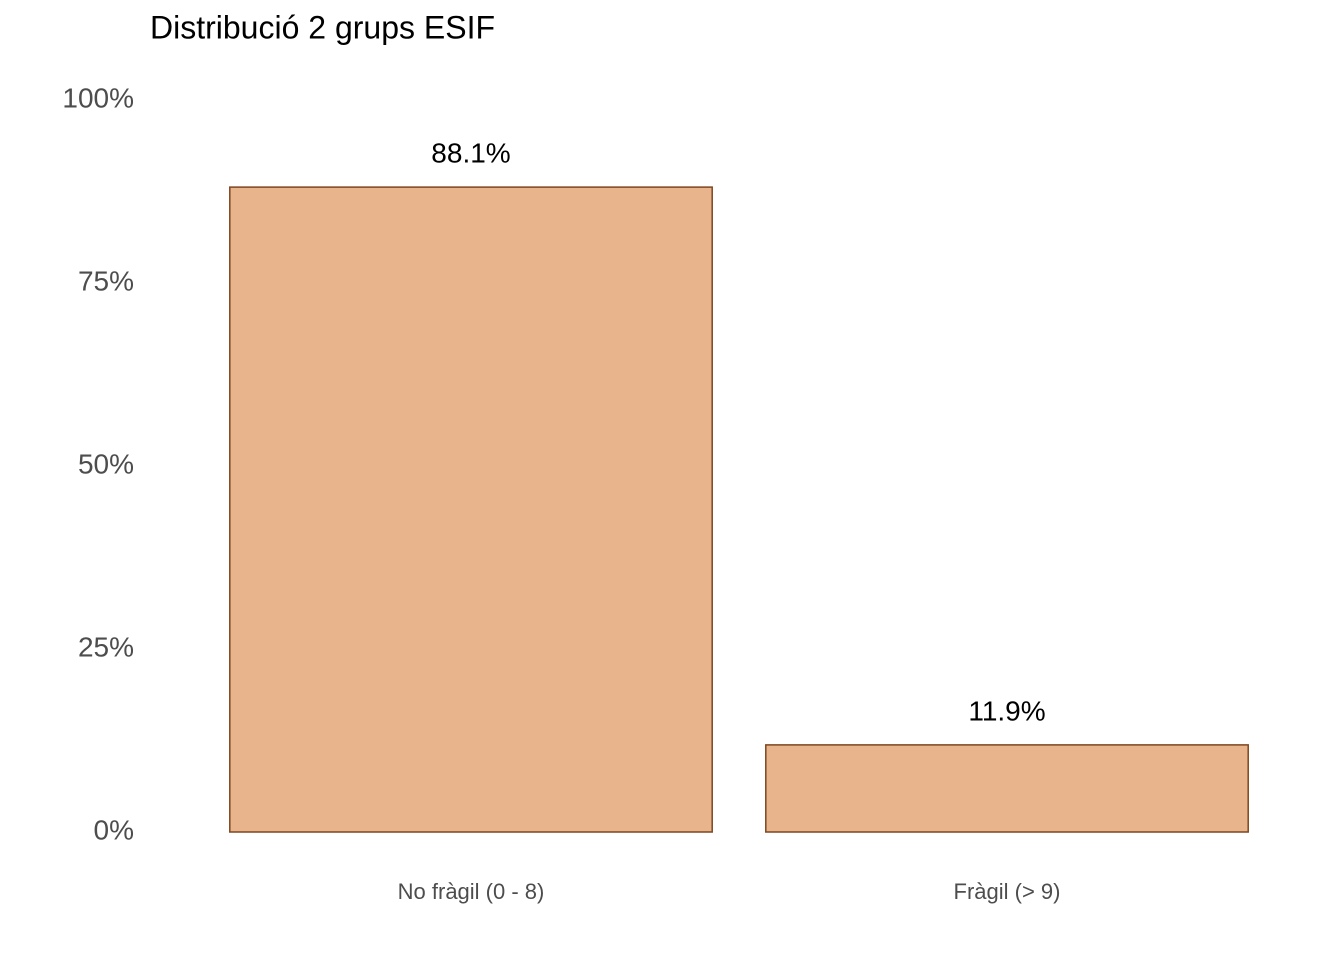  I want to click on y-tick-label: 50%, so click(106, 463).